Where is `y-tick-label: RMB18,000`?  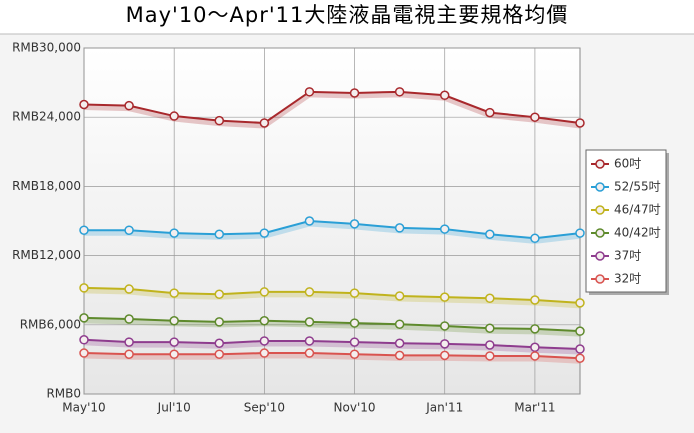
y-tick-label: RMB18,000 is located at coordinates (46, 186).